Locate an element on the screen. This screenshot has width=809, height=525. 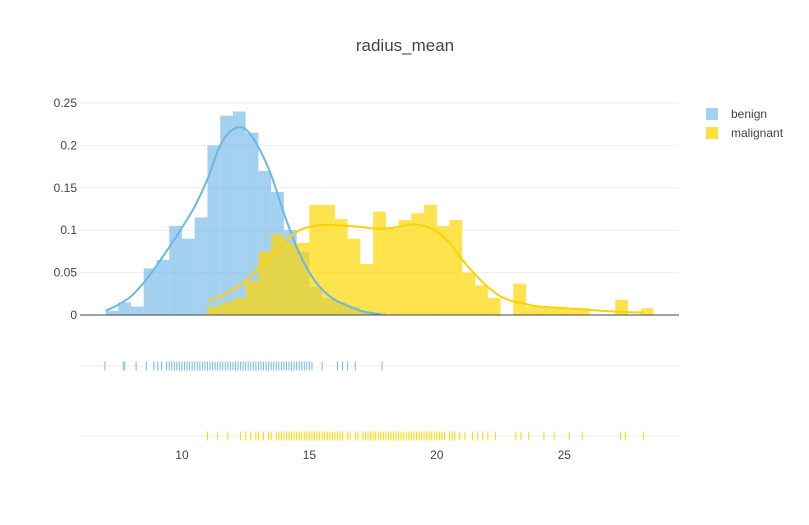
rug-plots is located at coordinates (374, 401).